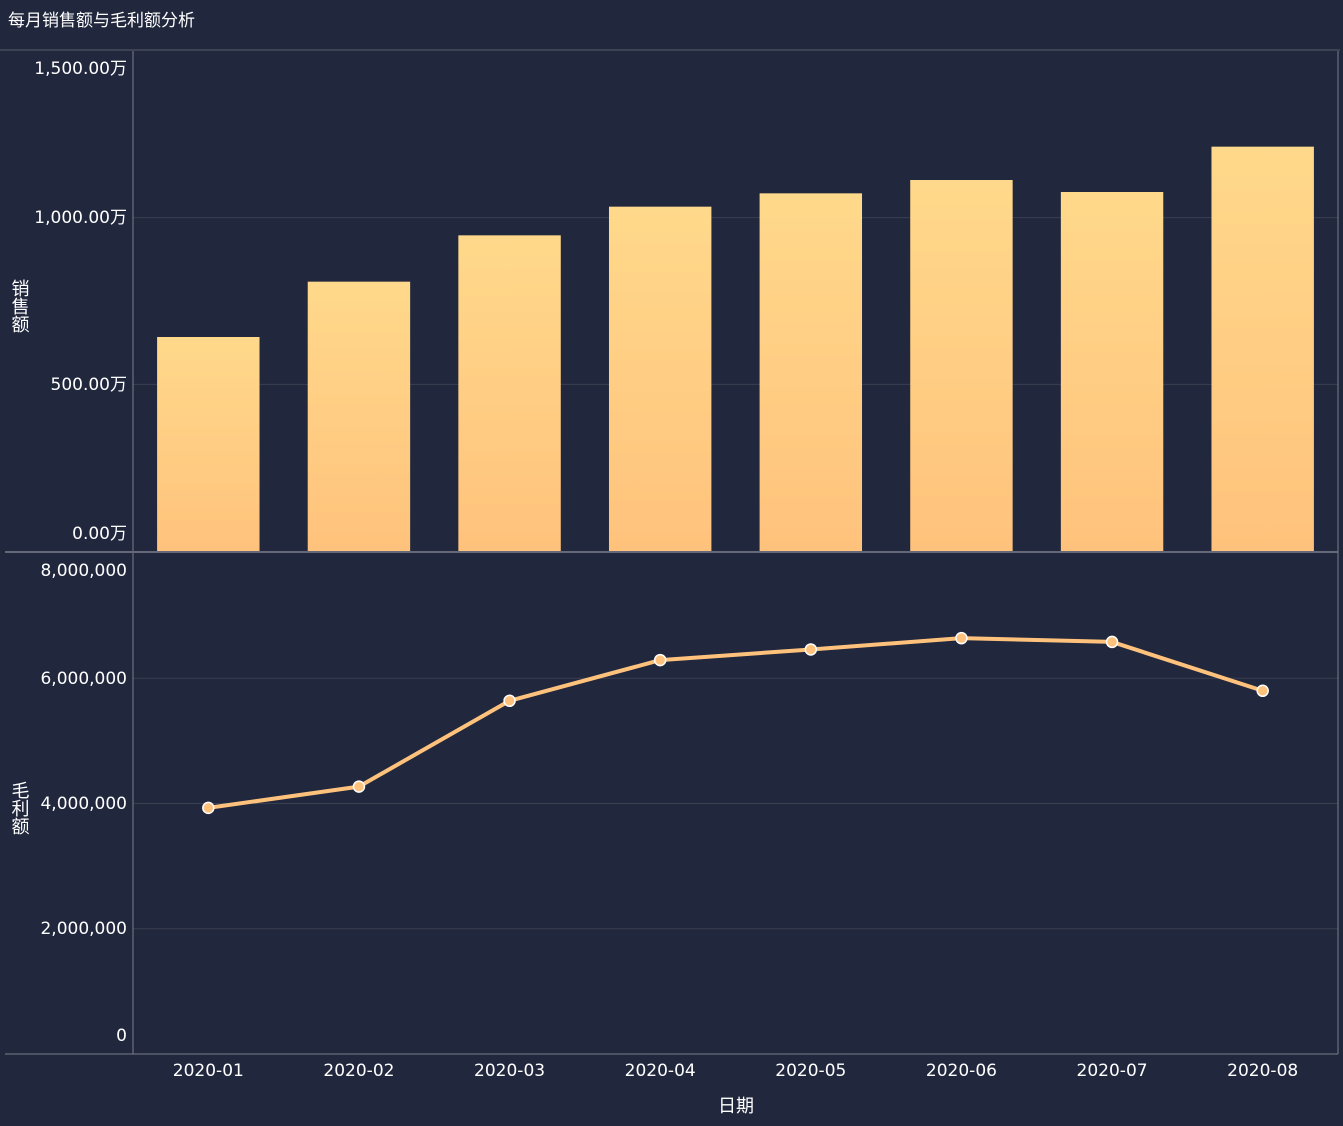 This screenshot has width=1343, height=1126. I want to click on line-y-tick-label: 4,000,000, so click(83, 804).